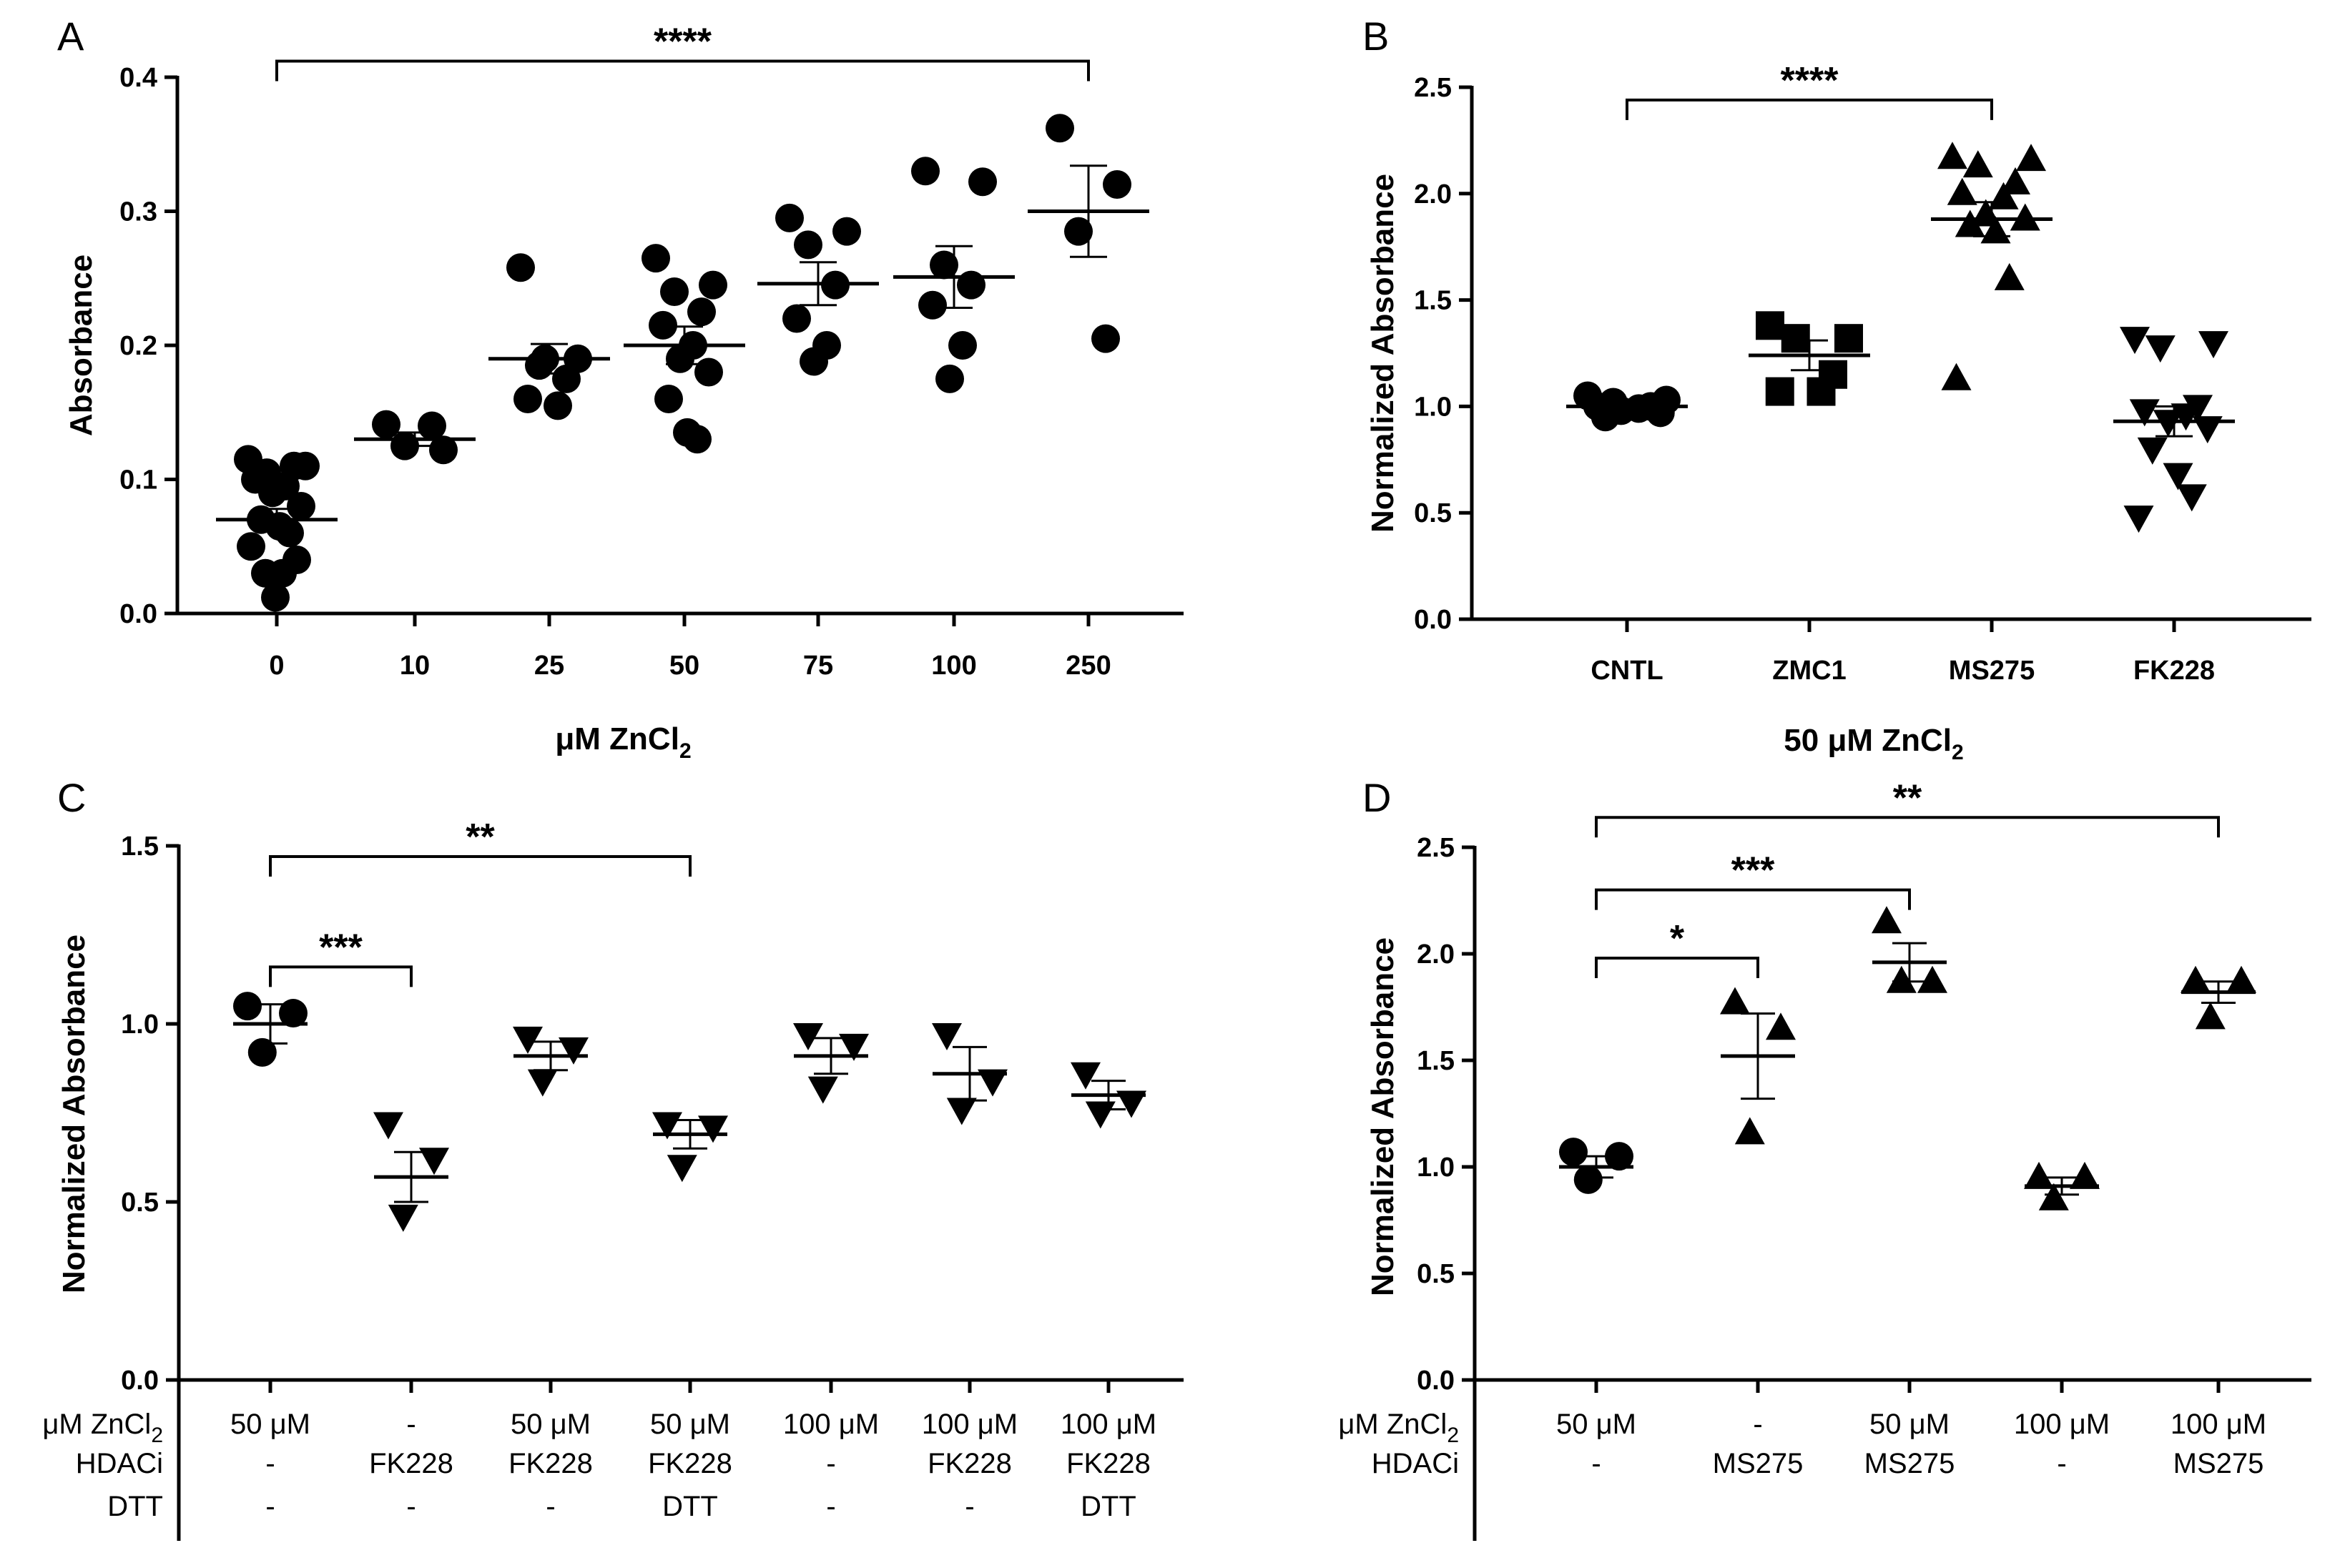  What do you see at coordinates (138, 480) in the screenshot?
I see `y-tick-label: 0.1` at bounding box center [138, 480].